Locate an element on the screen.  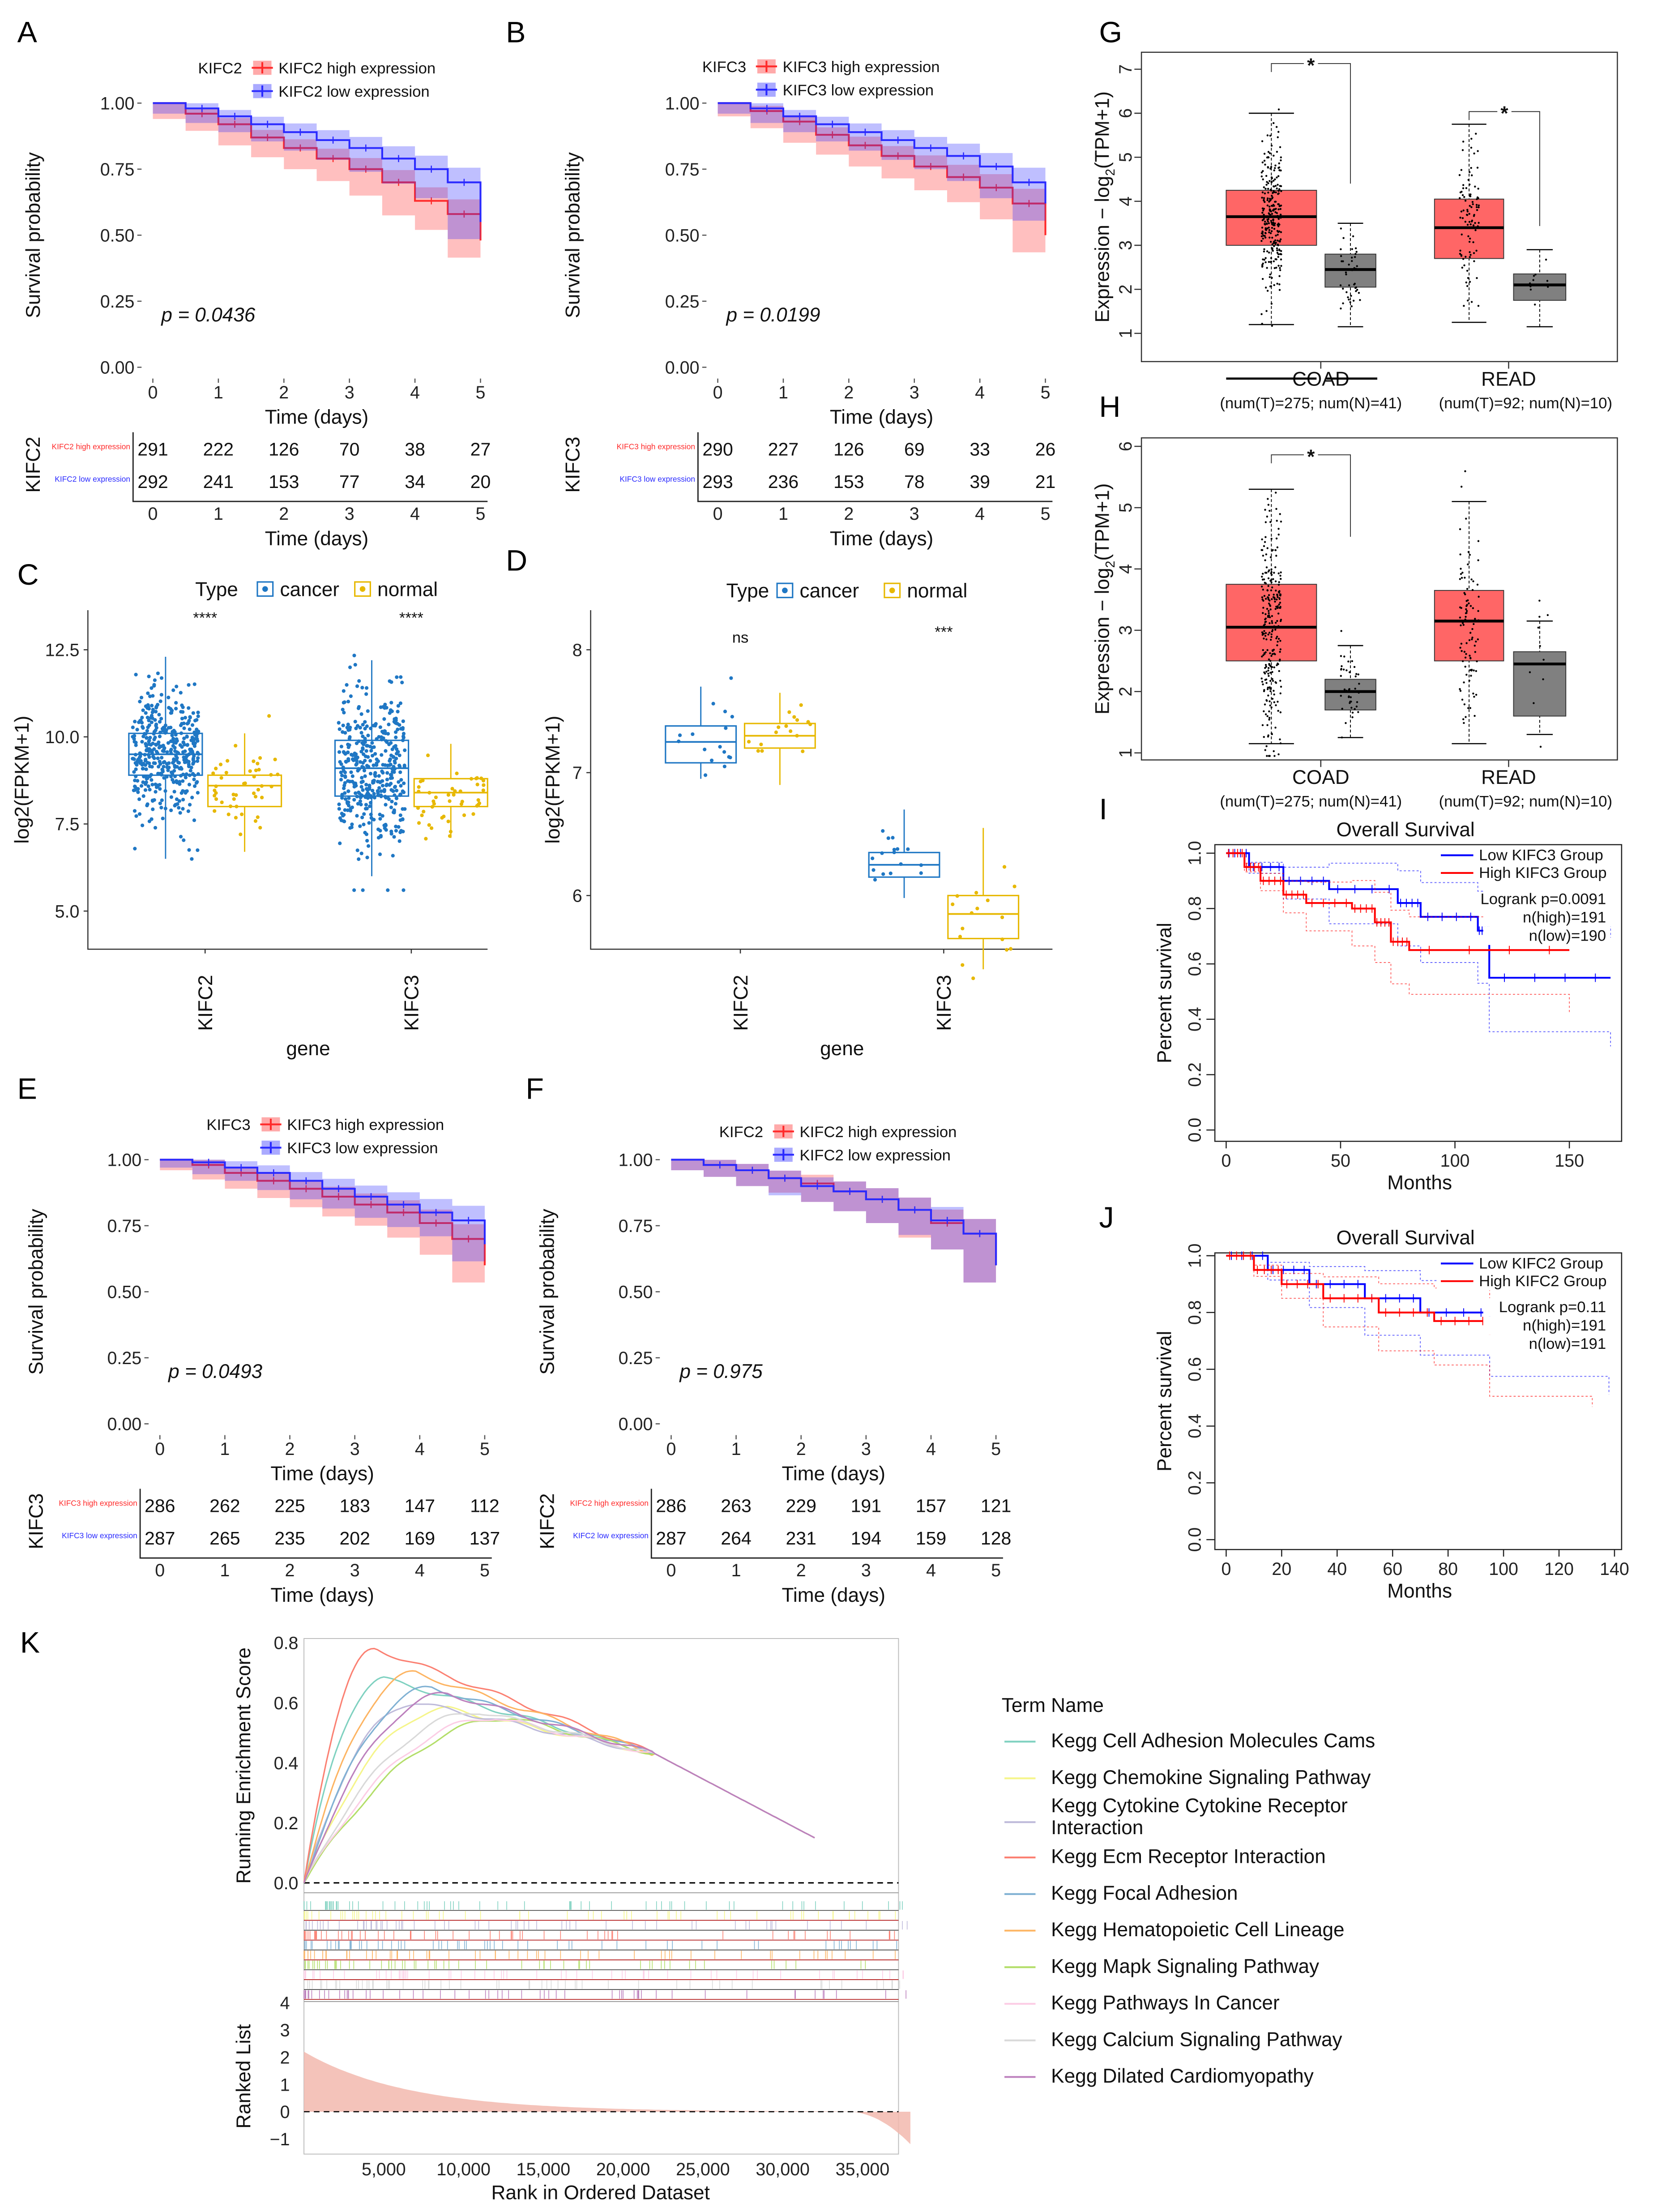
legend-label: Low KIFC3 Group is located at coordinates (1541, 855).